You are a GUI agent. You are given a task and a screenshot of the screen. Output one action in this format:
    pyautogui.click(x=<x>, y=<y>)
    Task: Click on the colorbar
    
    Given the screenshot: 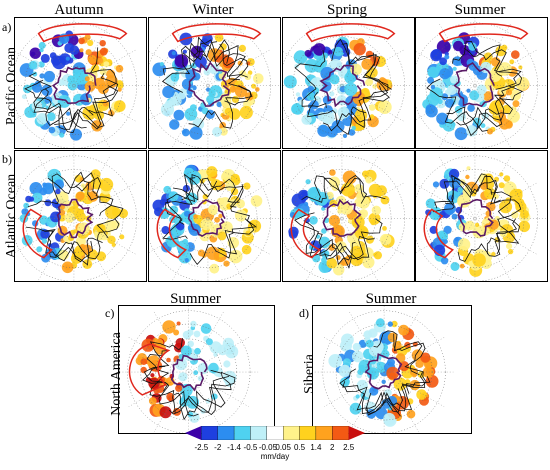 What is the action you would take?
    pyautogui.click(x=275, y=433)
    